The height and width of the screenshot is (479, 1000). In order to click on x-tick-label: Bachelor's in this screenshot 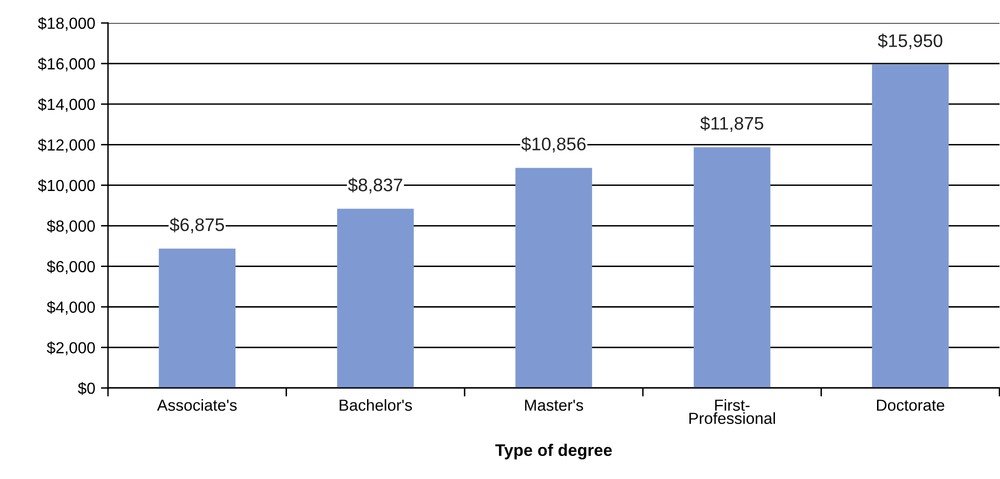, I will do `click(376, 405)`.